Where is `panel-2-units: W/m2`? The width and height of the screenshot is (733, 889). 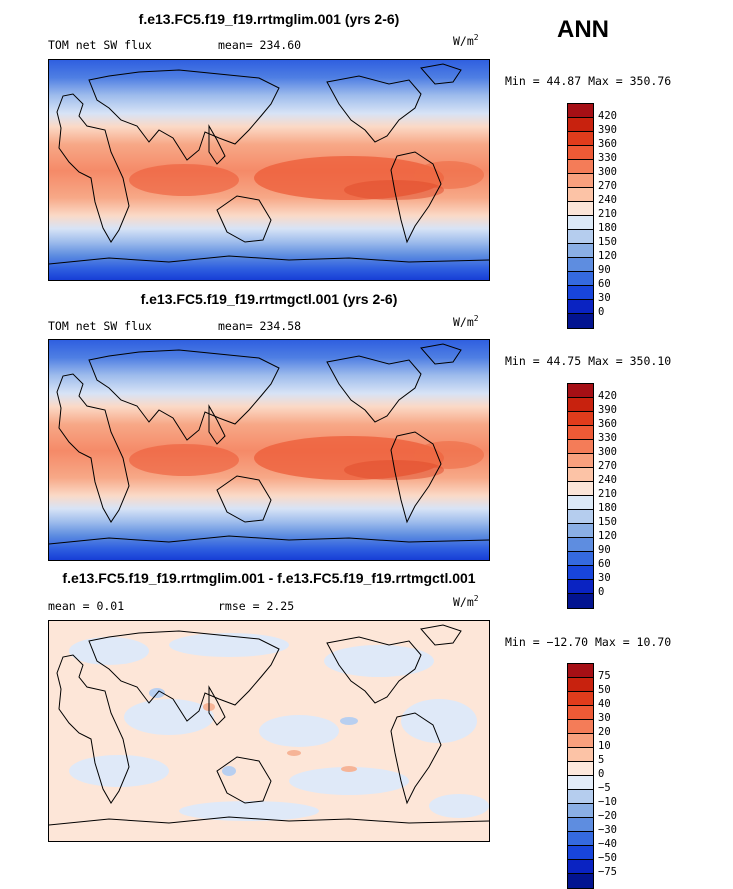 panel-2-units: W/m2 is located at coordinates (466, 321).